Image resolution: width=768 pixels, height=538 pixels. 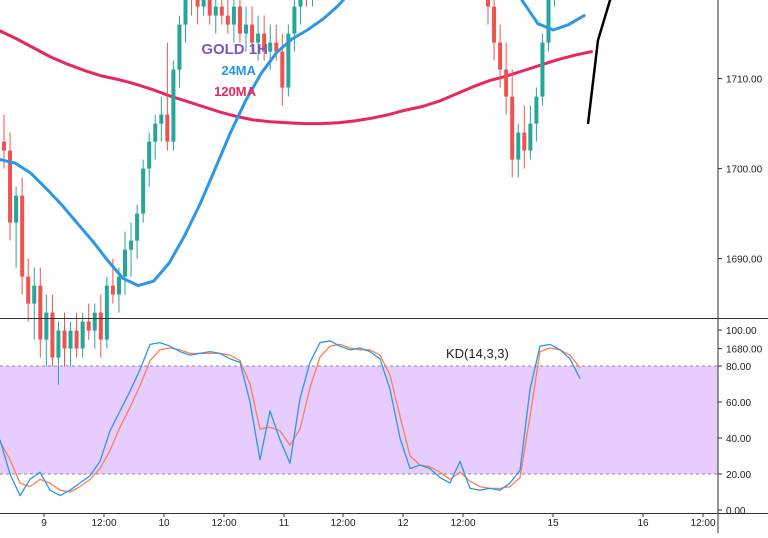 What do you see at coordinates (238, 70) in the screenshot?
I see `legend-24ma: 24MA` at bounding box center [238, 70].